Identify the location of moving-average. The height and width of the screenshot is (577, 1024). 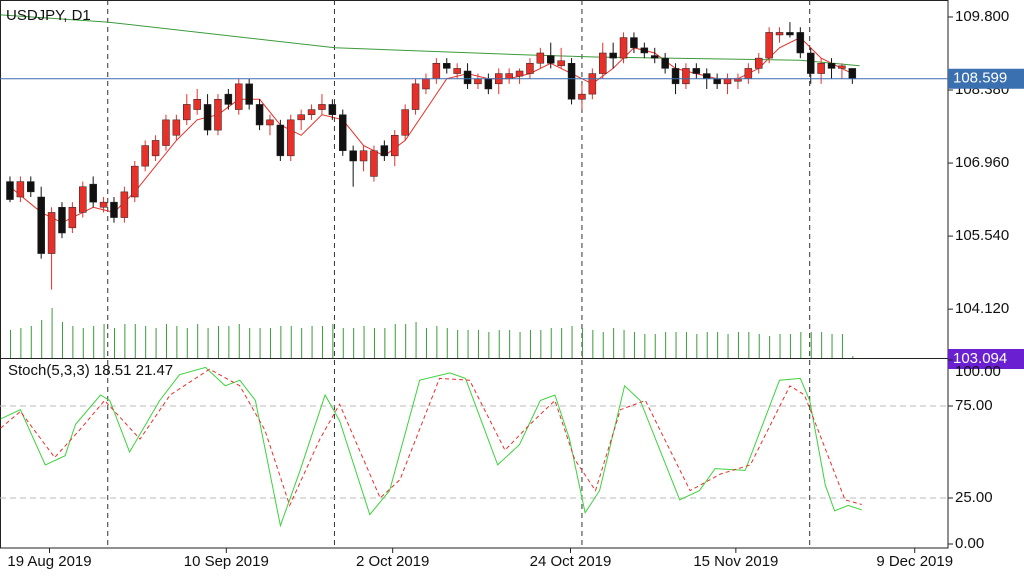
(430, 40).